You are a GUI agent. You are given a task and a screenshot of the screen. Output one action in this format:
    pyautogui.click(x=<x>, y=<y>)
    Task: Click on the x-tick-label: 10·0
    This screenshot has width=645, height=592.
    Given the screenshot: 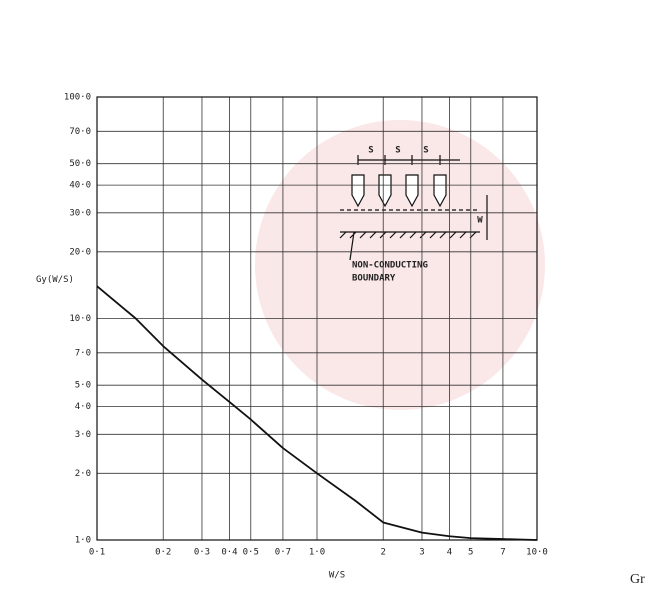 What is the action you would take?
    pyautogui.click(x=537, y=553)
    